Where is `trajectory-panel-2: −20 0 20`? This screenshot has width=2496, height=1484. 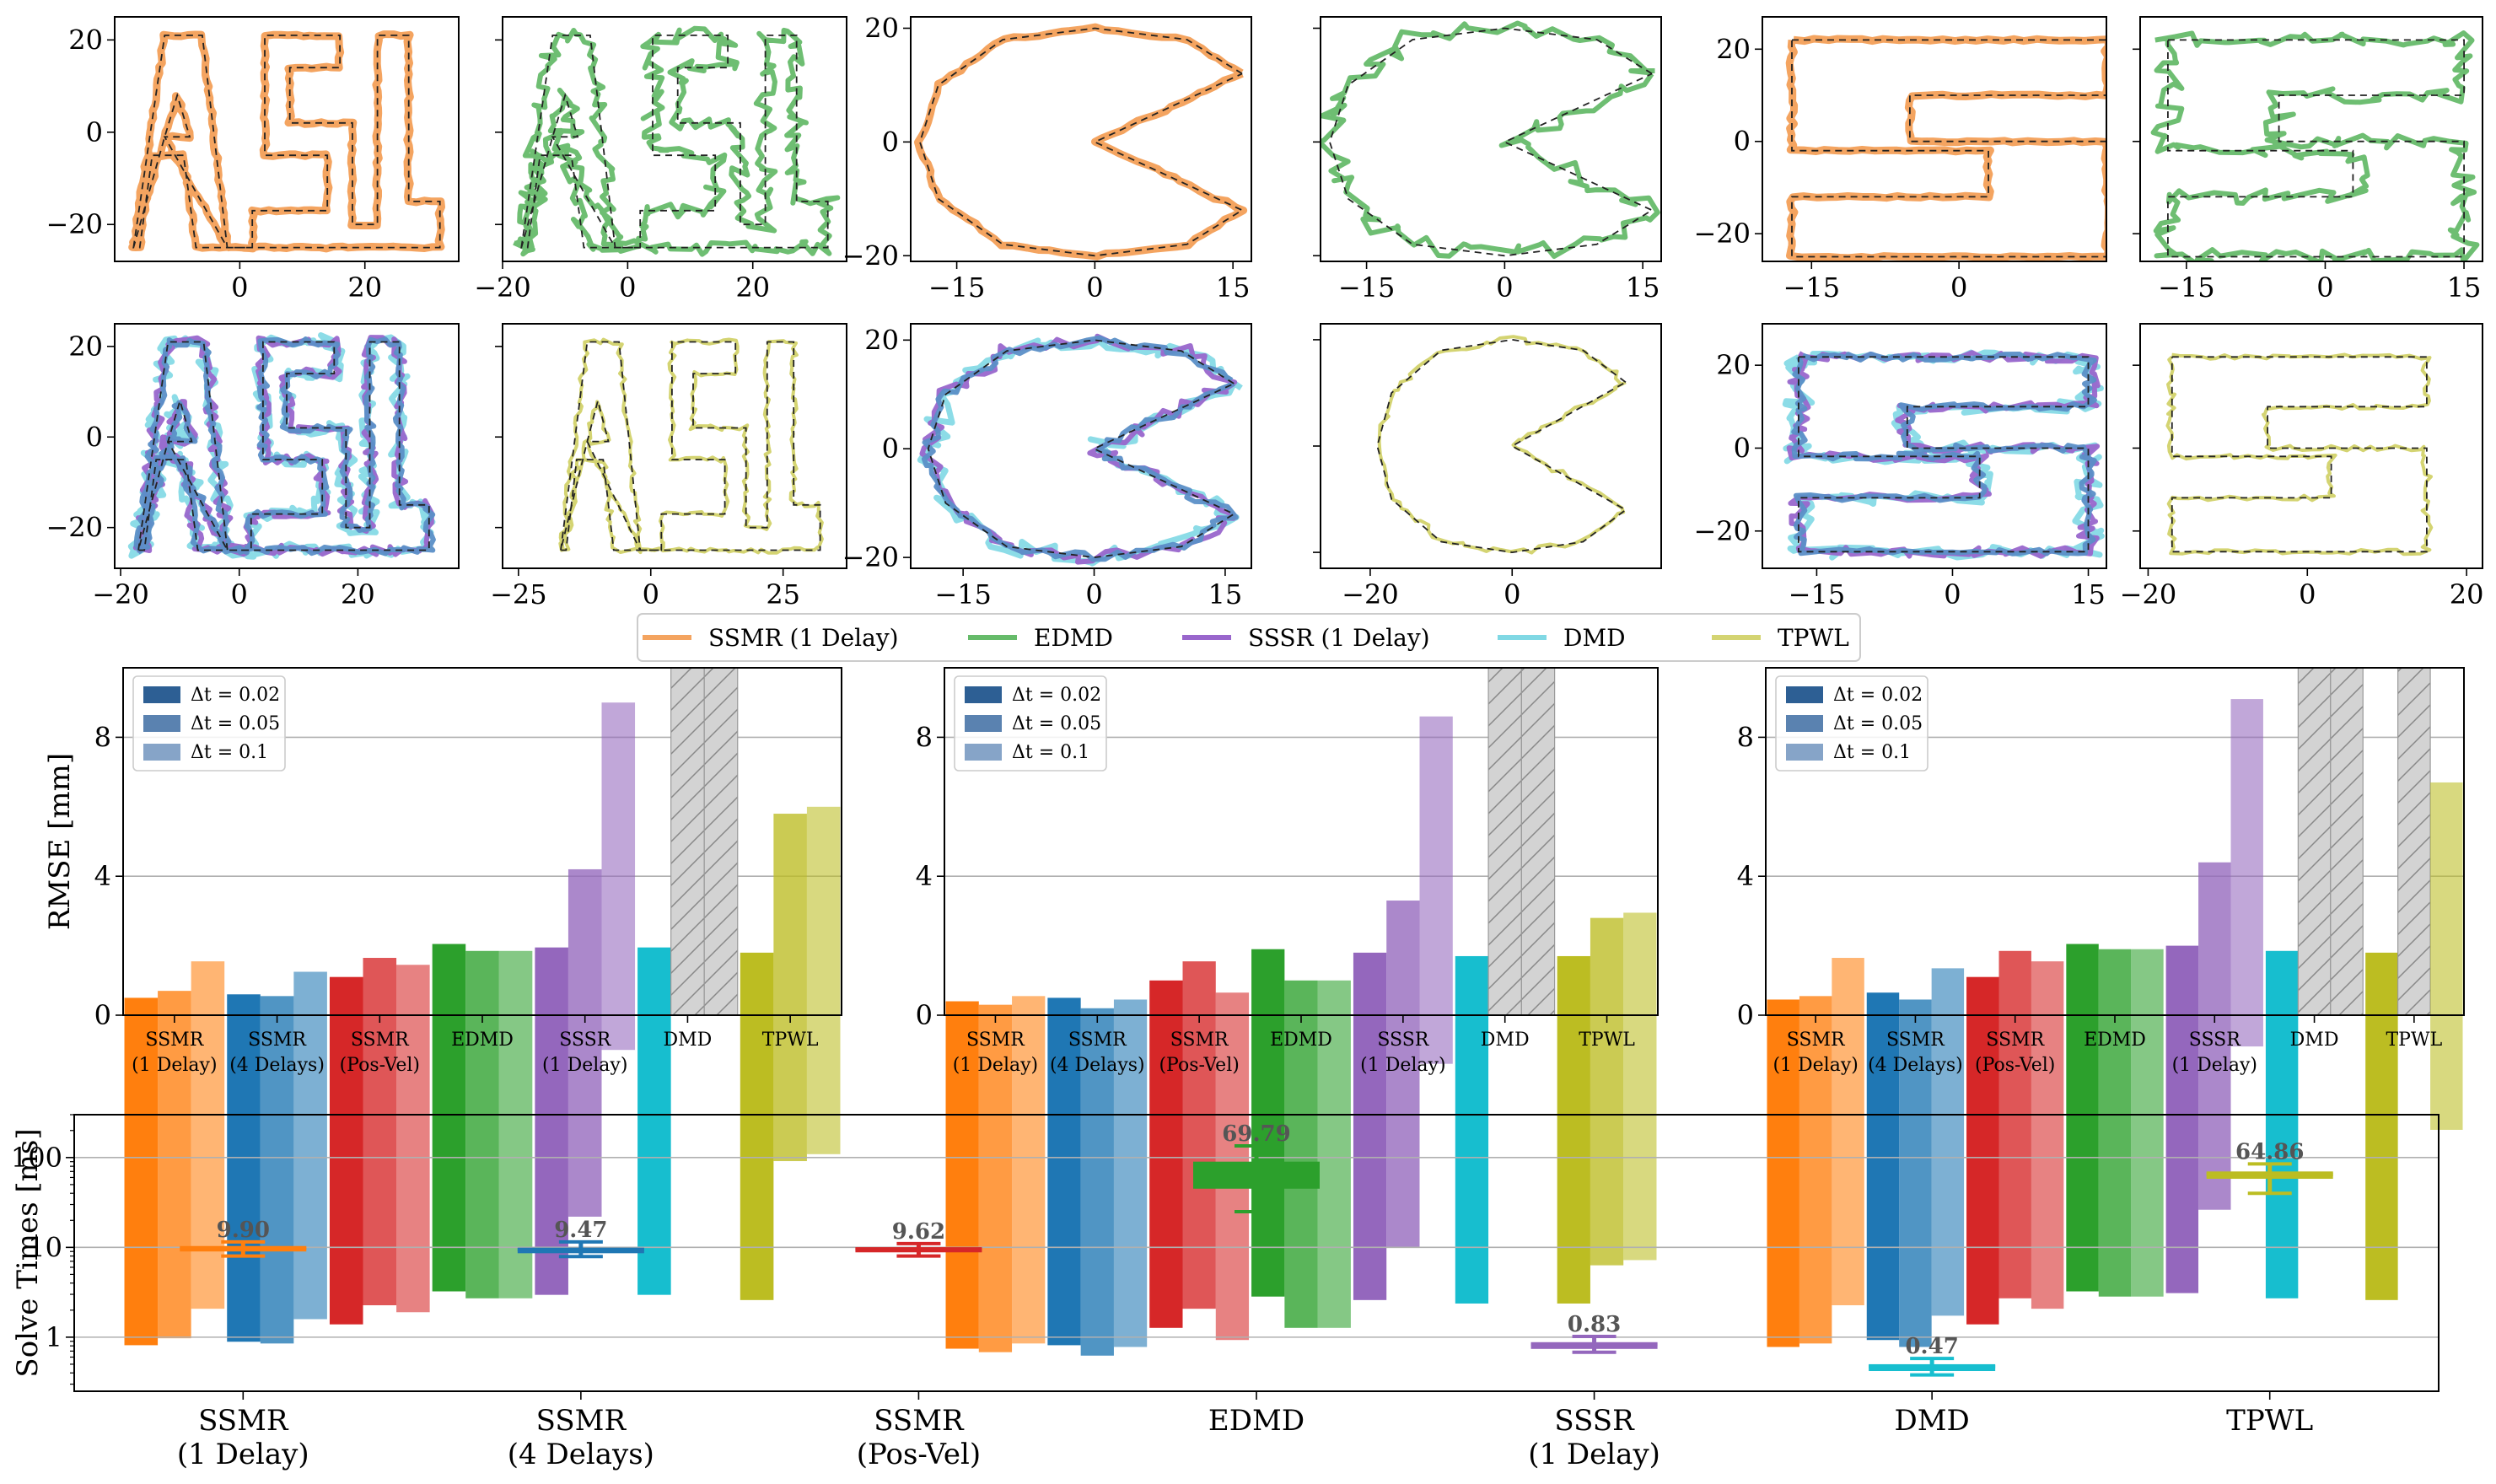
trajectory-panel-2: −20 0 20 is located at coordinates (661, 160).